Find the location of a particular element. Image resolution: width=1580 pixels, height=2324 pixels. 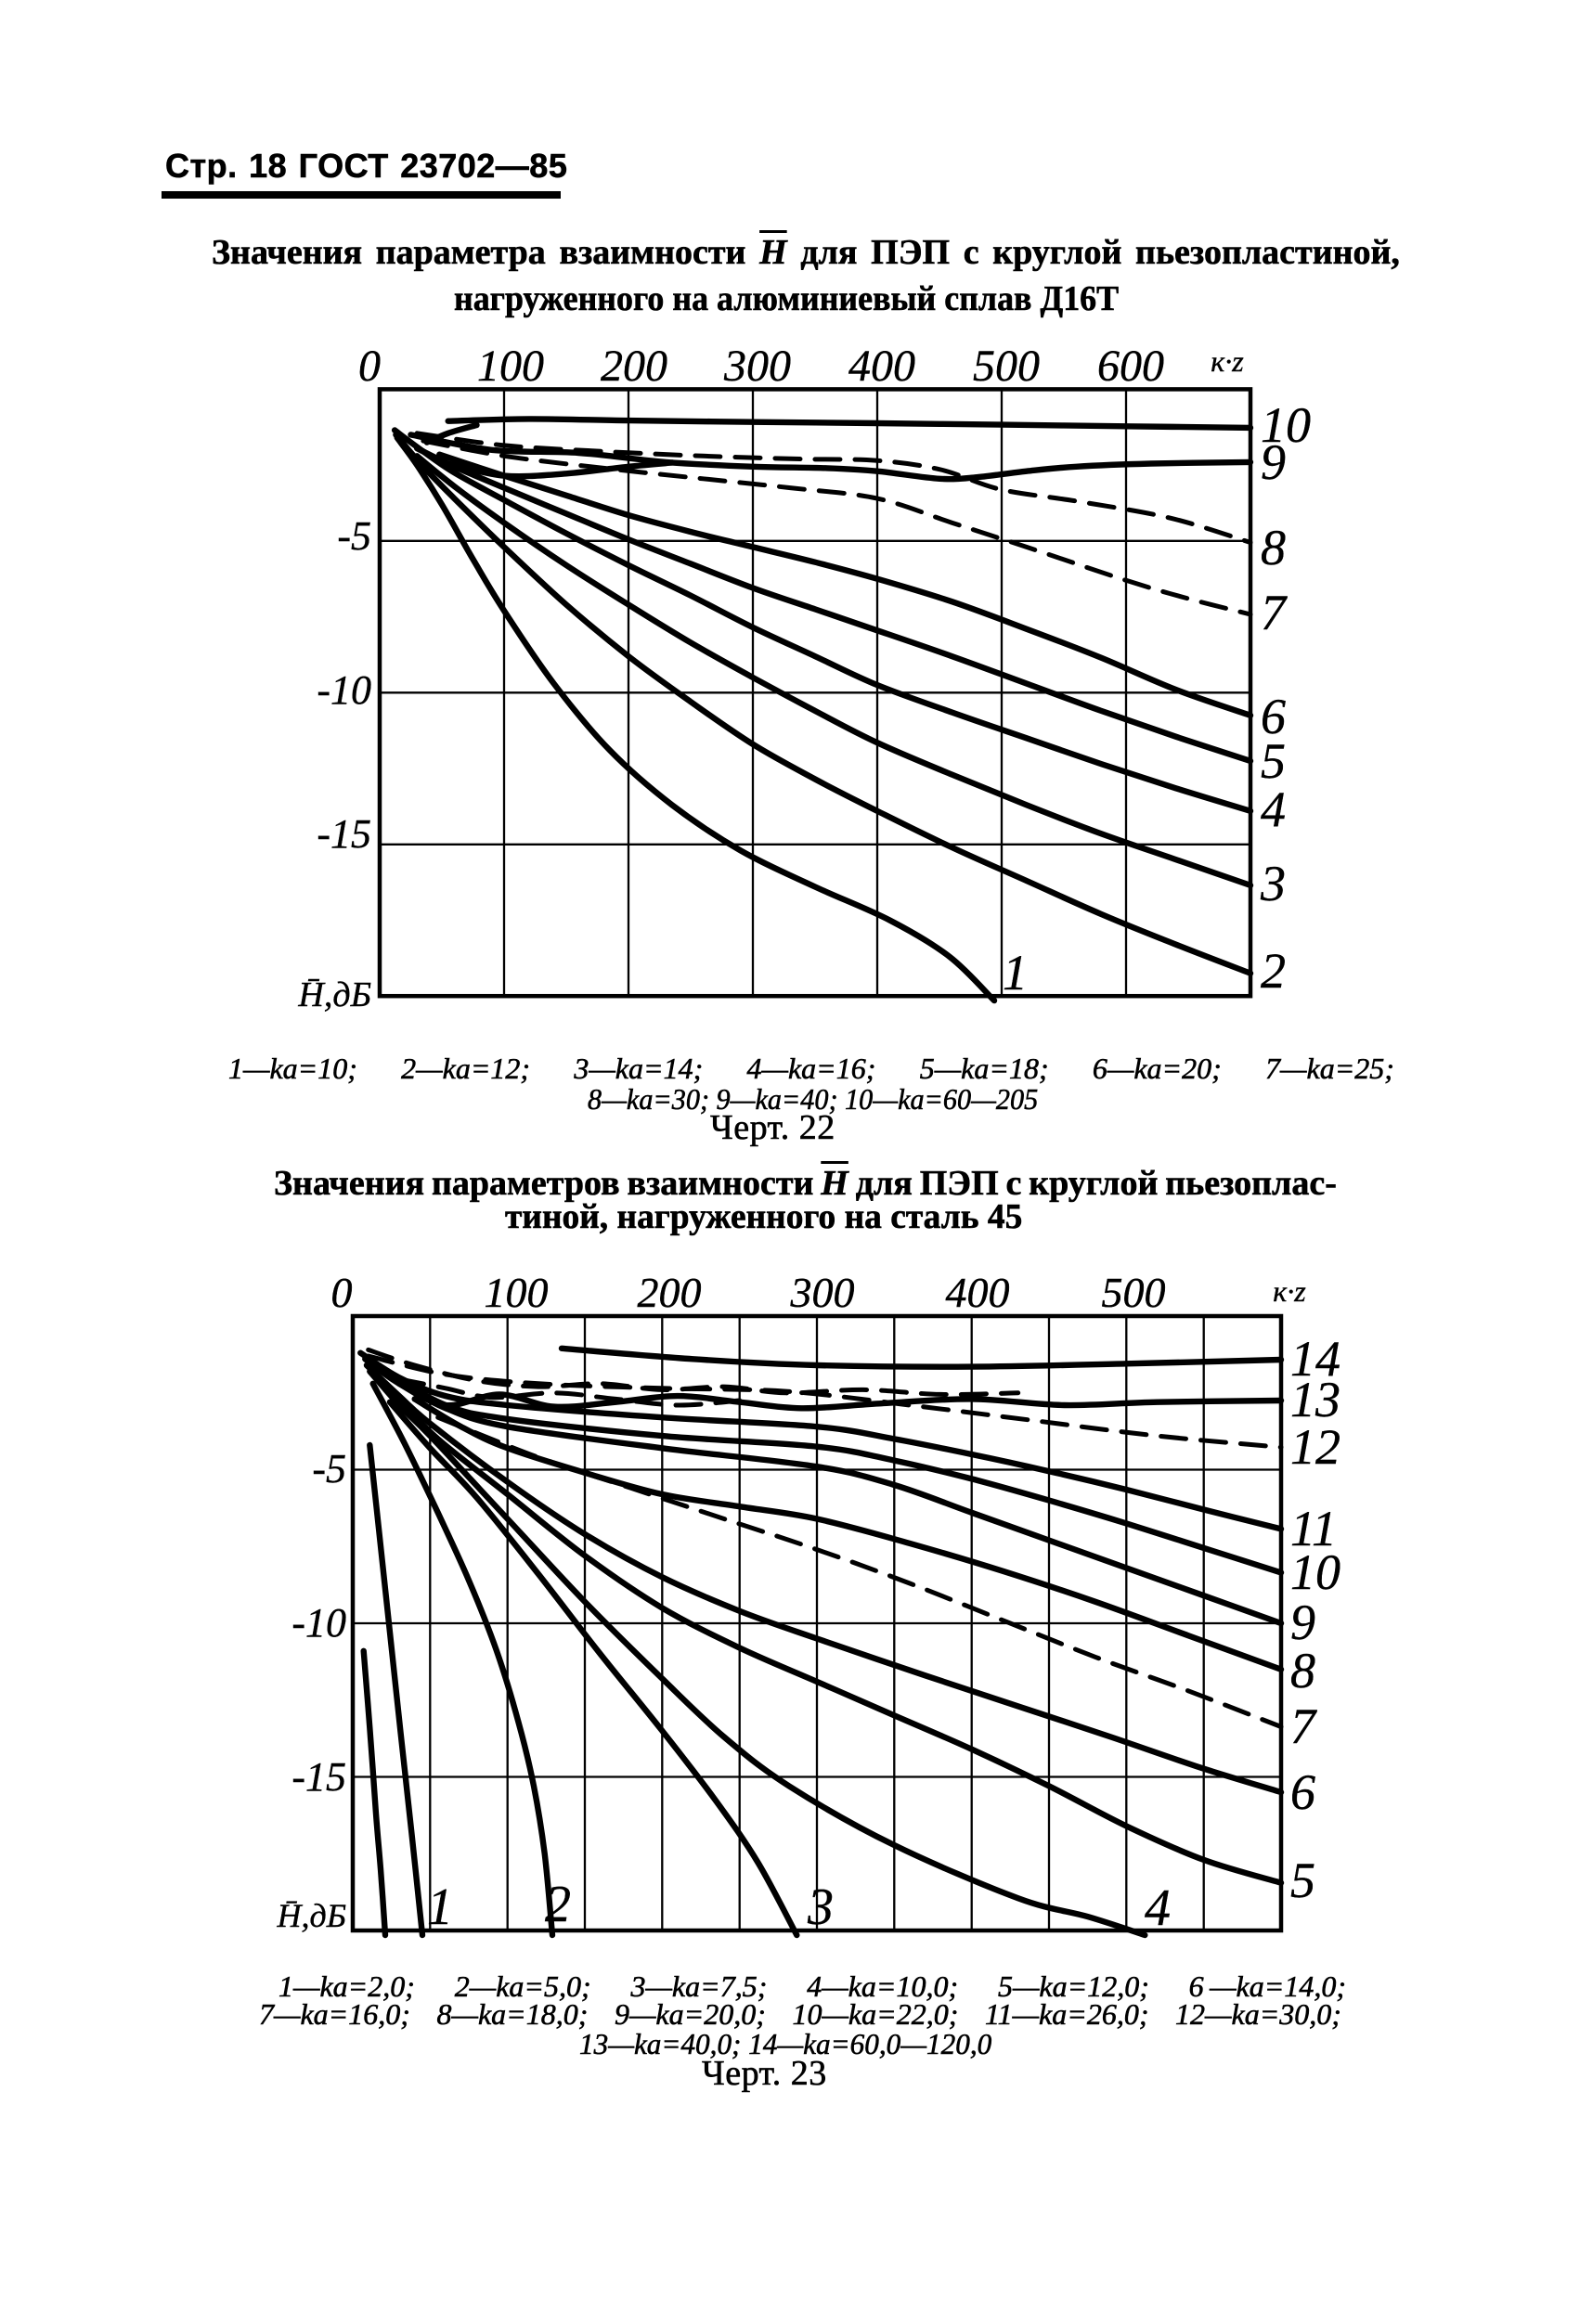

svg-text: 11 is located at coordinates (1313, 1529).